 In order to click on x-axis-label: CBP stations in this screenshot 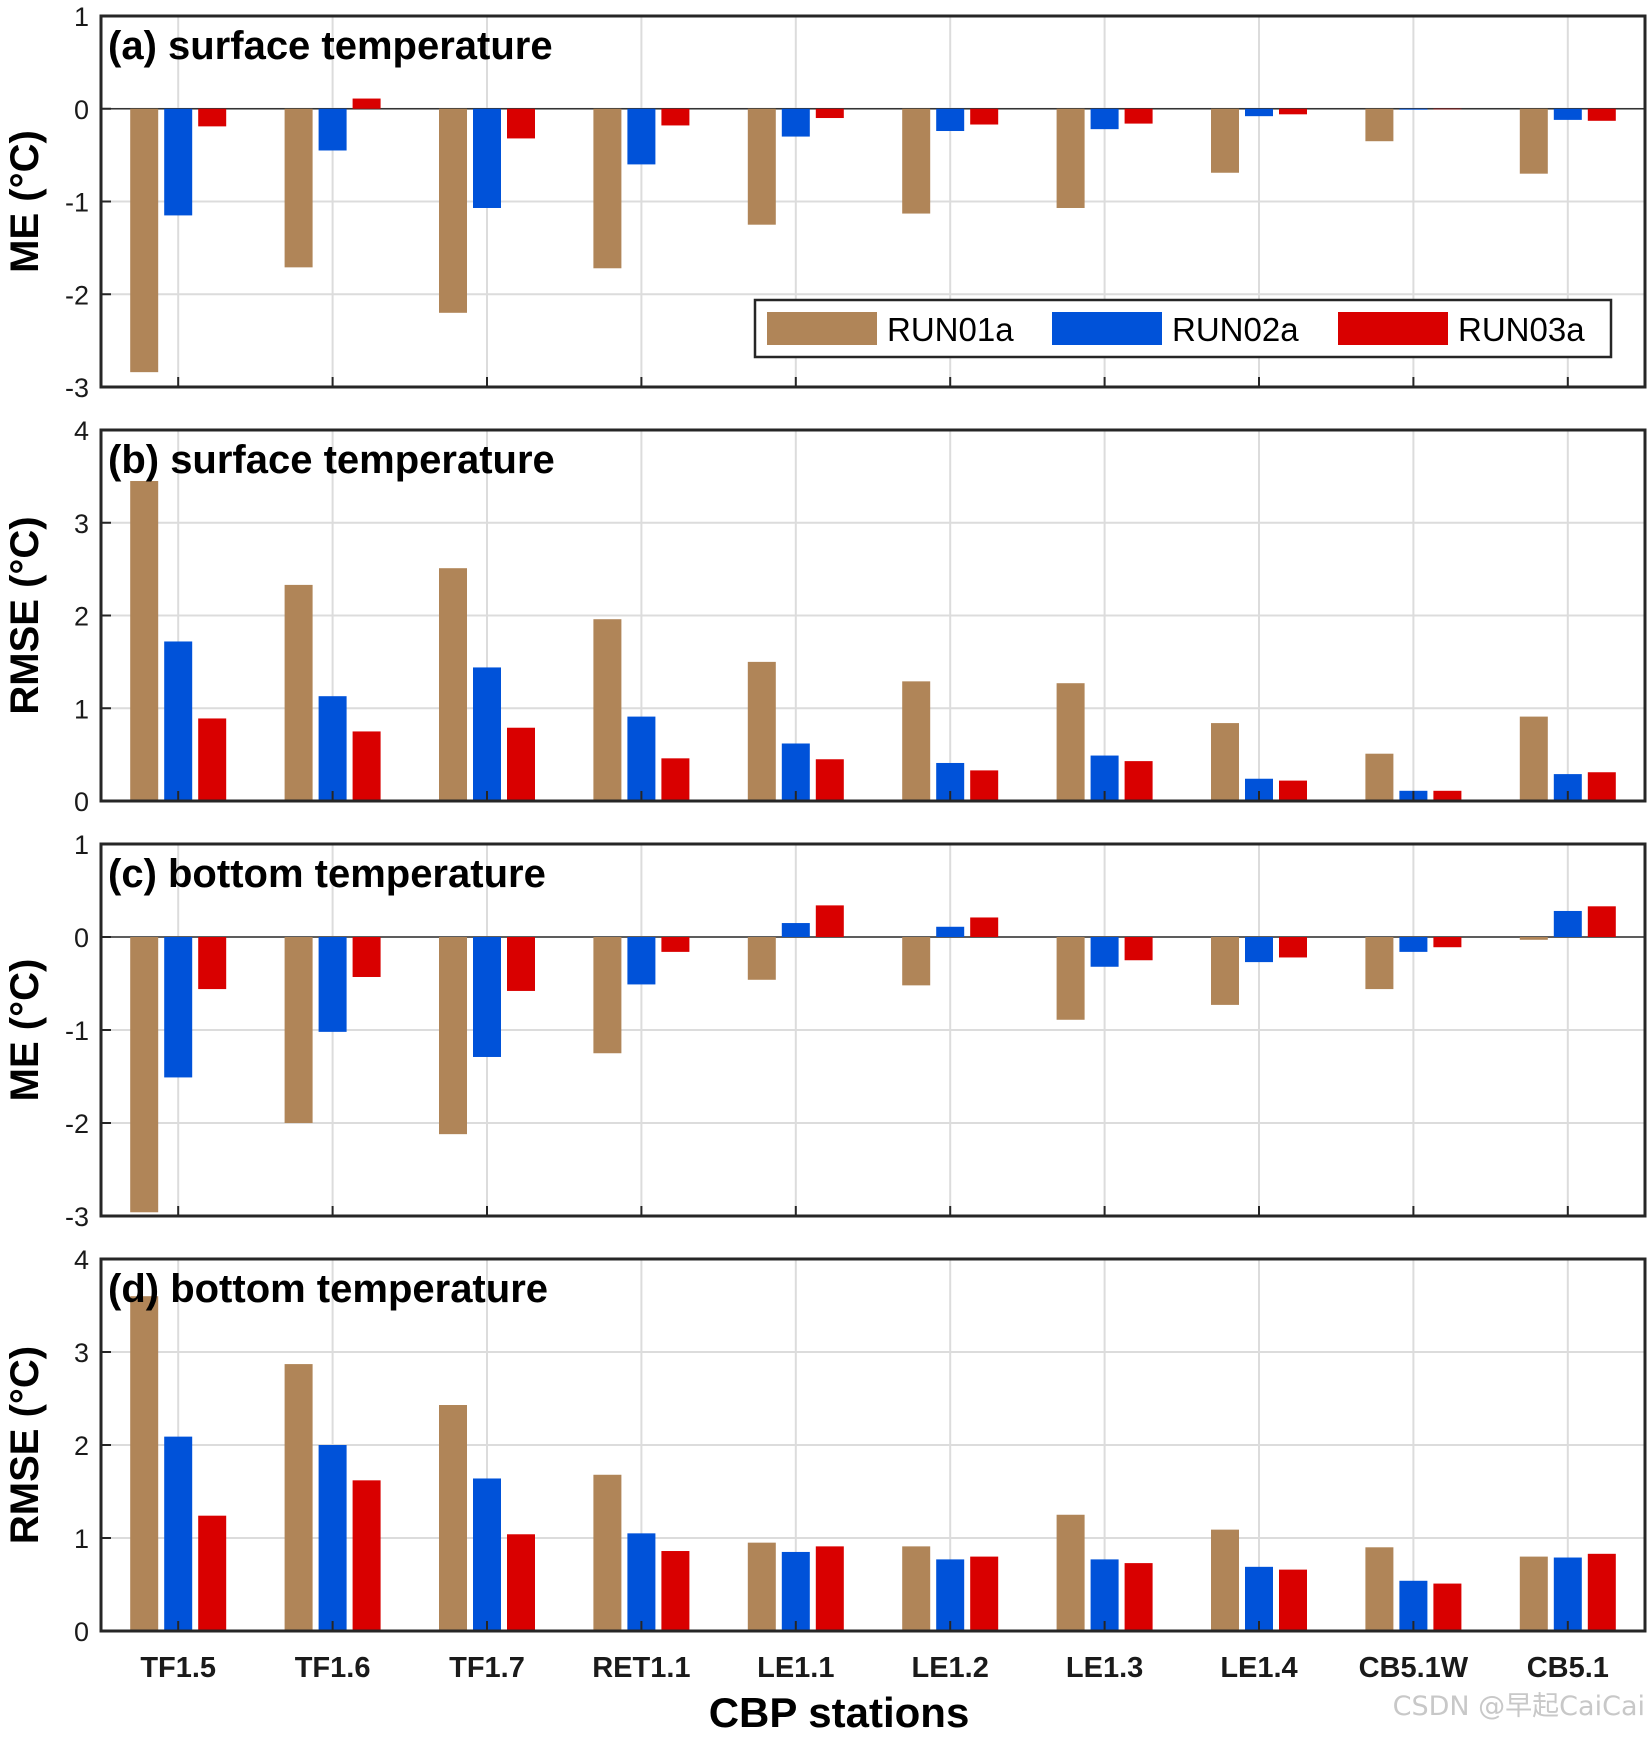, I will do `click(839, 1711)`.